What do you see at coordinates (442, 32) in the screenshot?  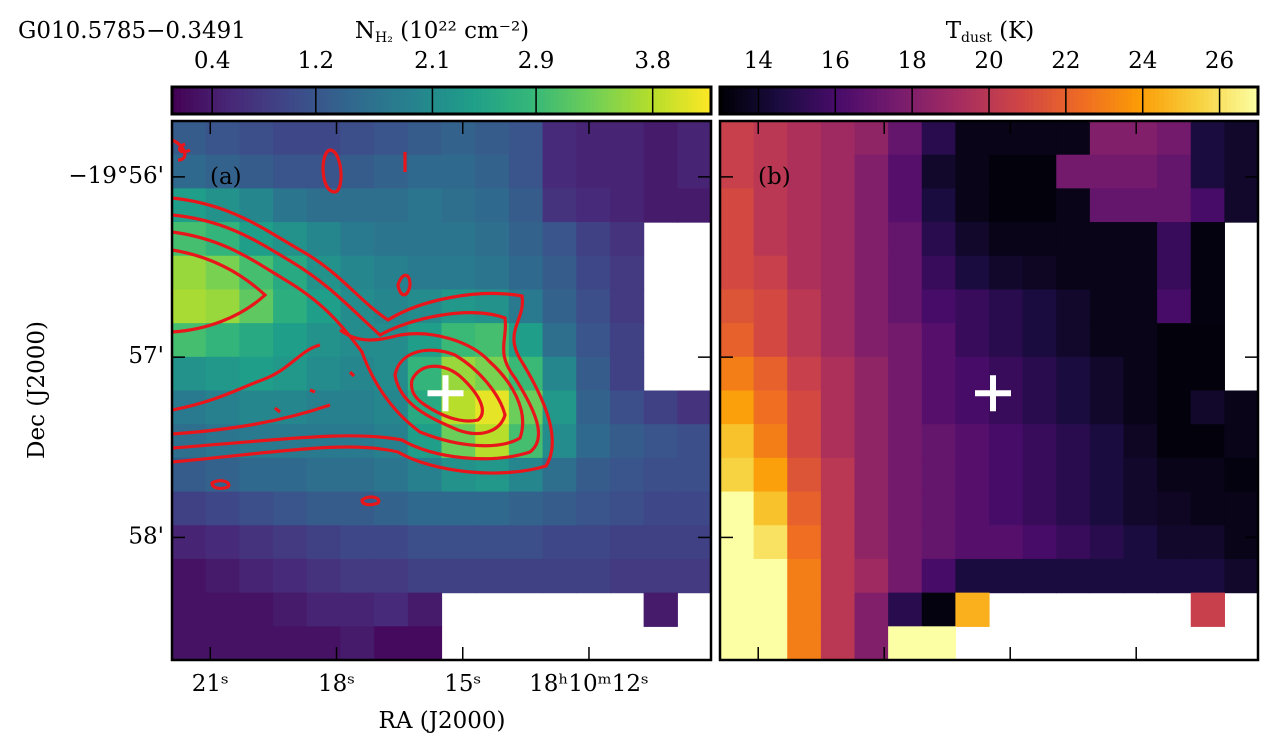 I see `colorbar-label: NH₂ (10²² cm⁻²)` at bounding box center [442, 32].